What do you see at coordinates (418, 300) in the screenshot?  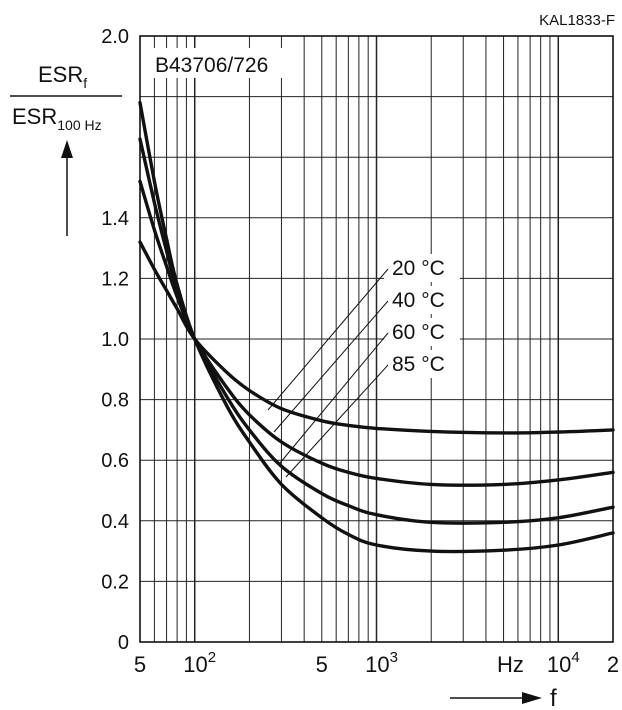 I see `legend-label-2: 40 °C` at bounding box center [418, 300].